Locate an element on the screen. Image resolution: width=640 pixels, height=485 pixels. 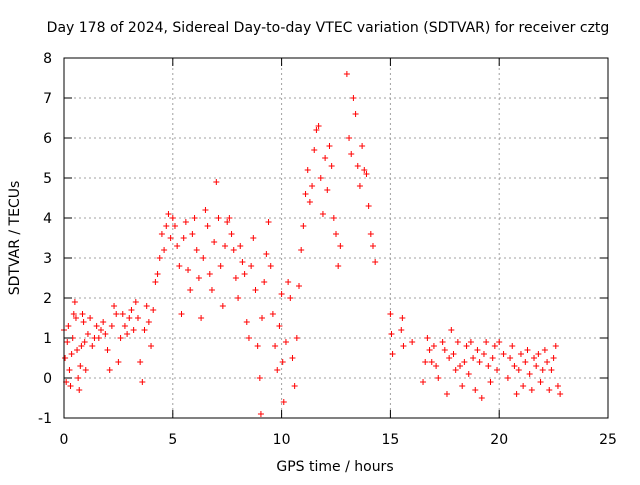
x-tick-label: 15 is located at coordinates (390, 440).